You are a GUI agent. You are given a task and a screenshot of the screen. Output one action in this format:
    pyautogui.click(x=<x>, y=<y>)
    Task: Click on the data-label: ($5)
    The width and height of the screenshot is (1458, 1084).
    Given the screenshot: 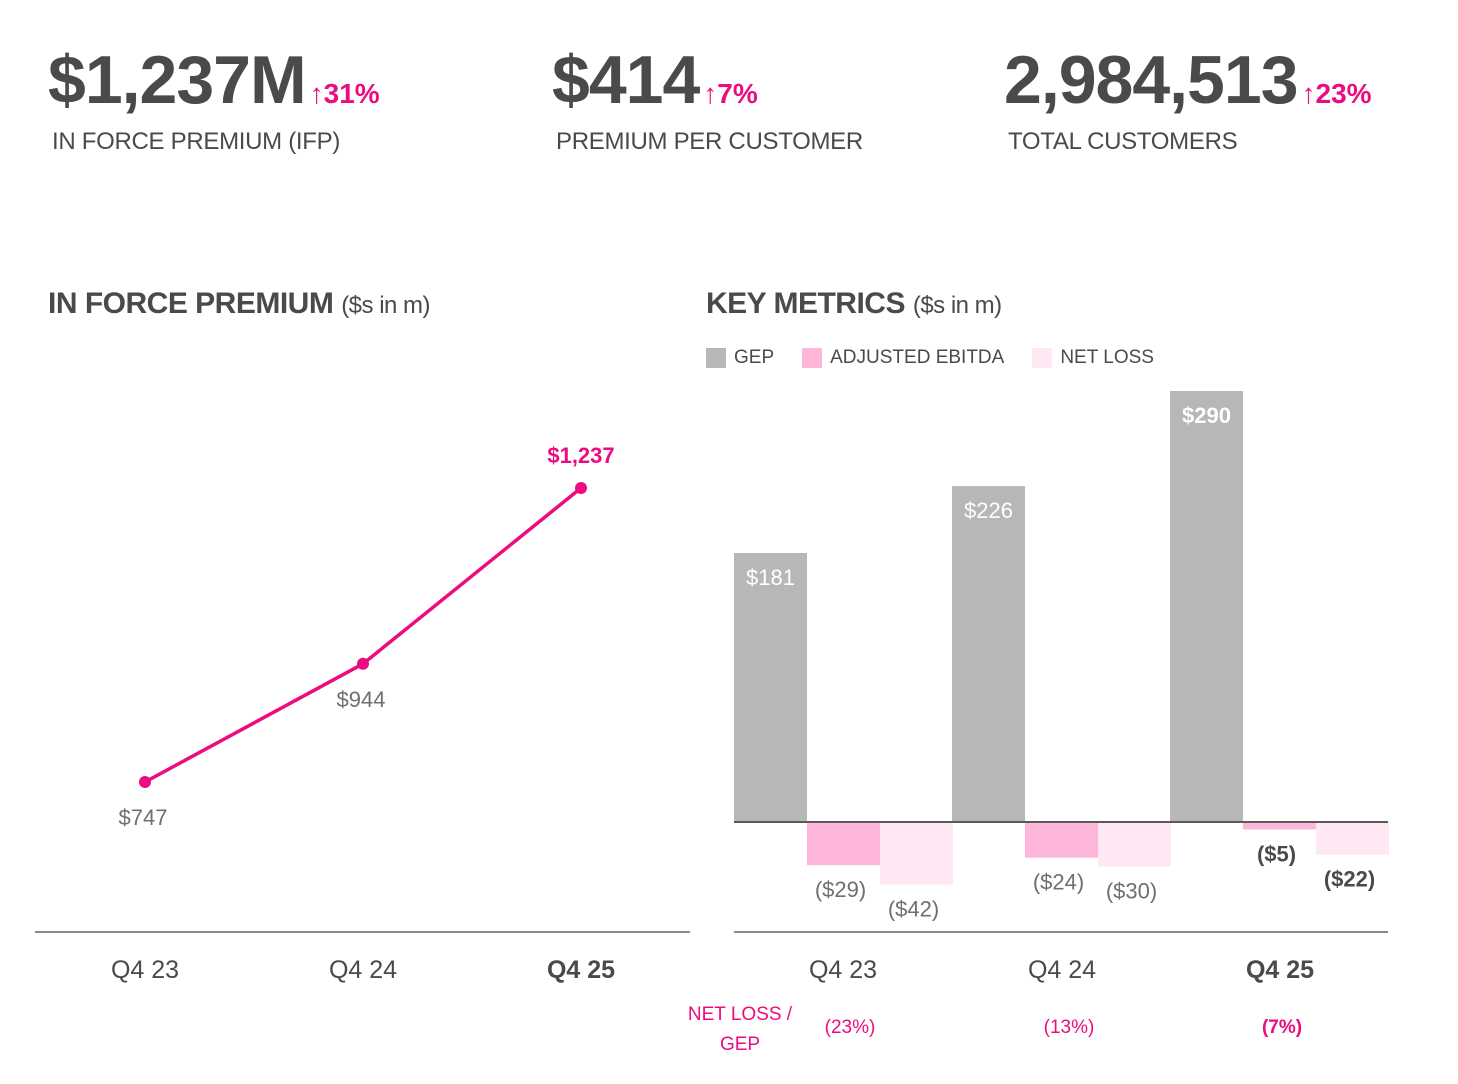 What is the action you would take?
    pyautogui.click(x=1276, y=853)
    